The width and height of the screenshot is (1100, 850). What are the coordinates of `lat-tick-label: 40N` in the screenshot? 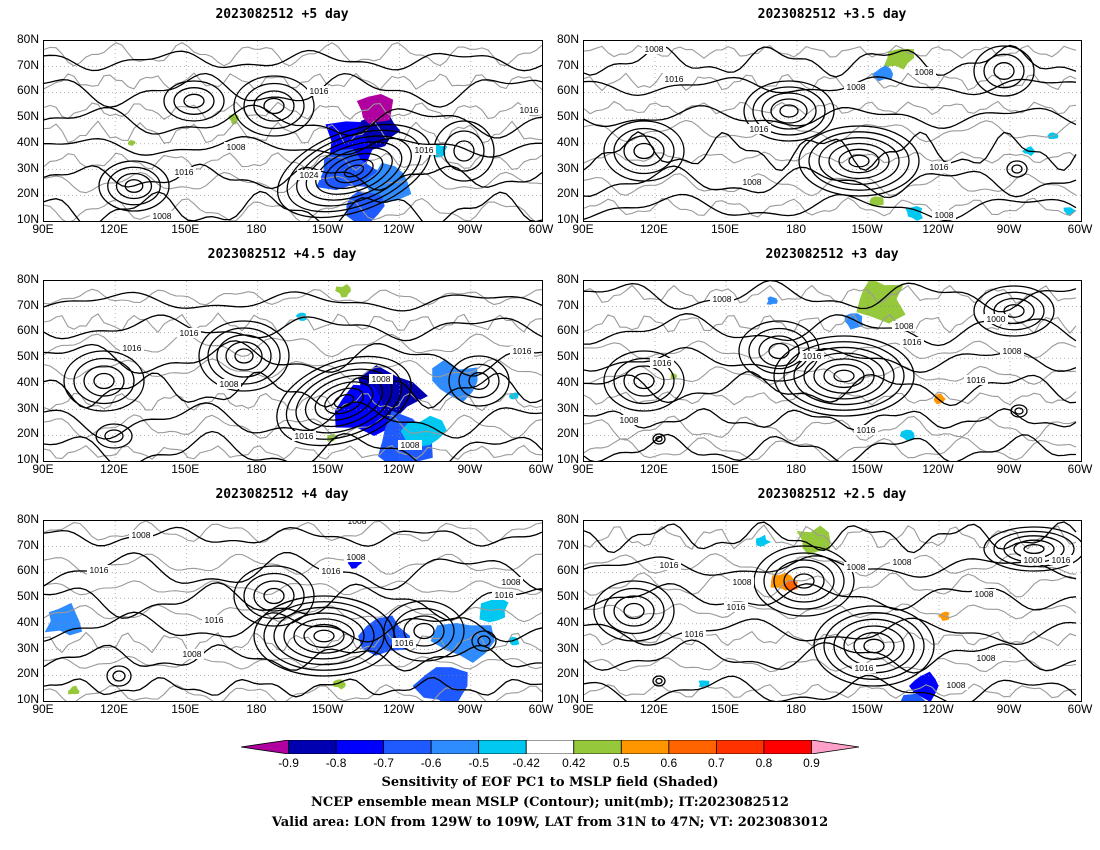 It's located at (567, 381).